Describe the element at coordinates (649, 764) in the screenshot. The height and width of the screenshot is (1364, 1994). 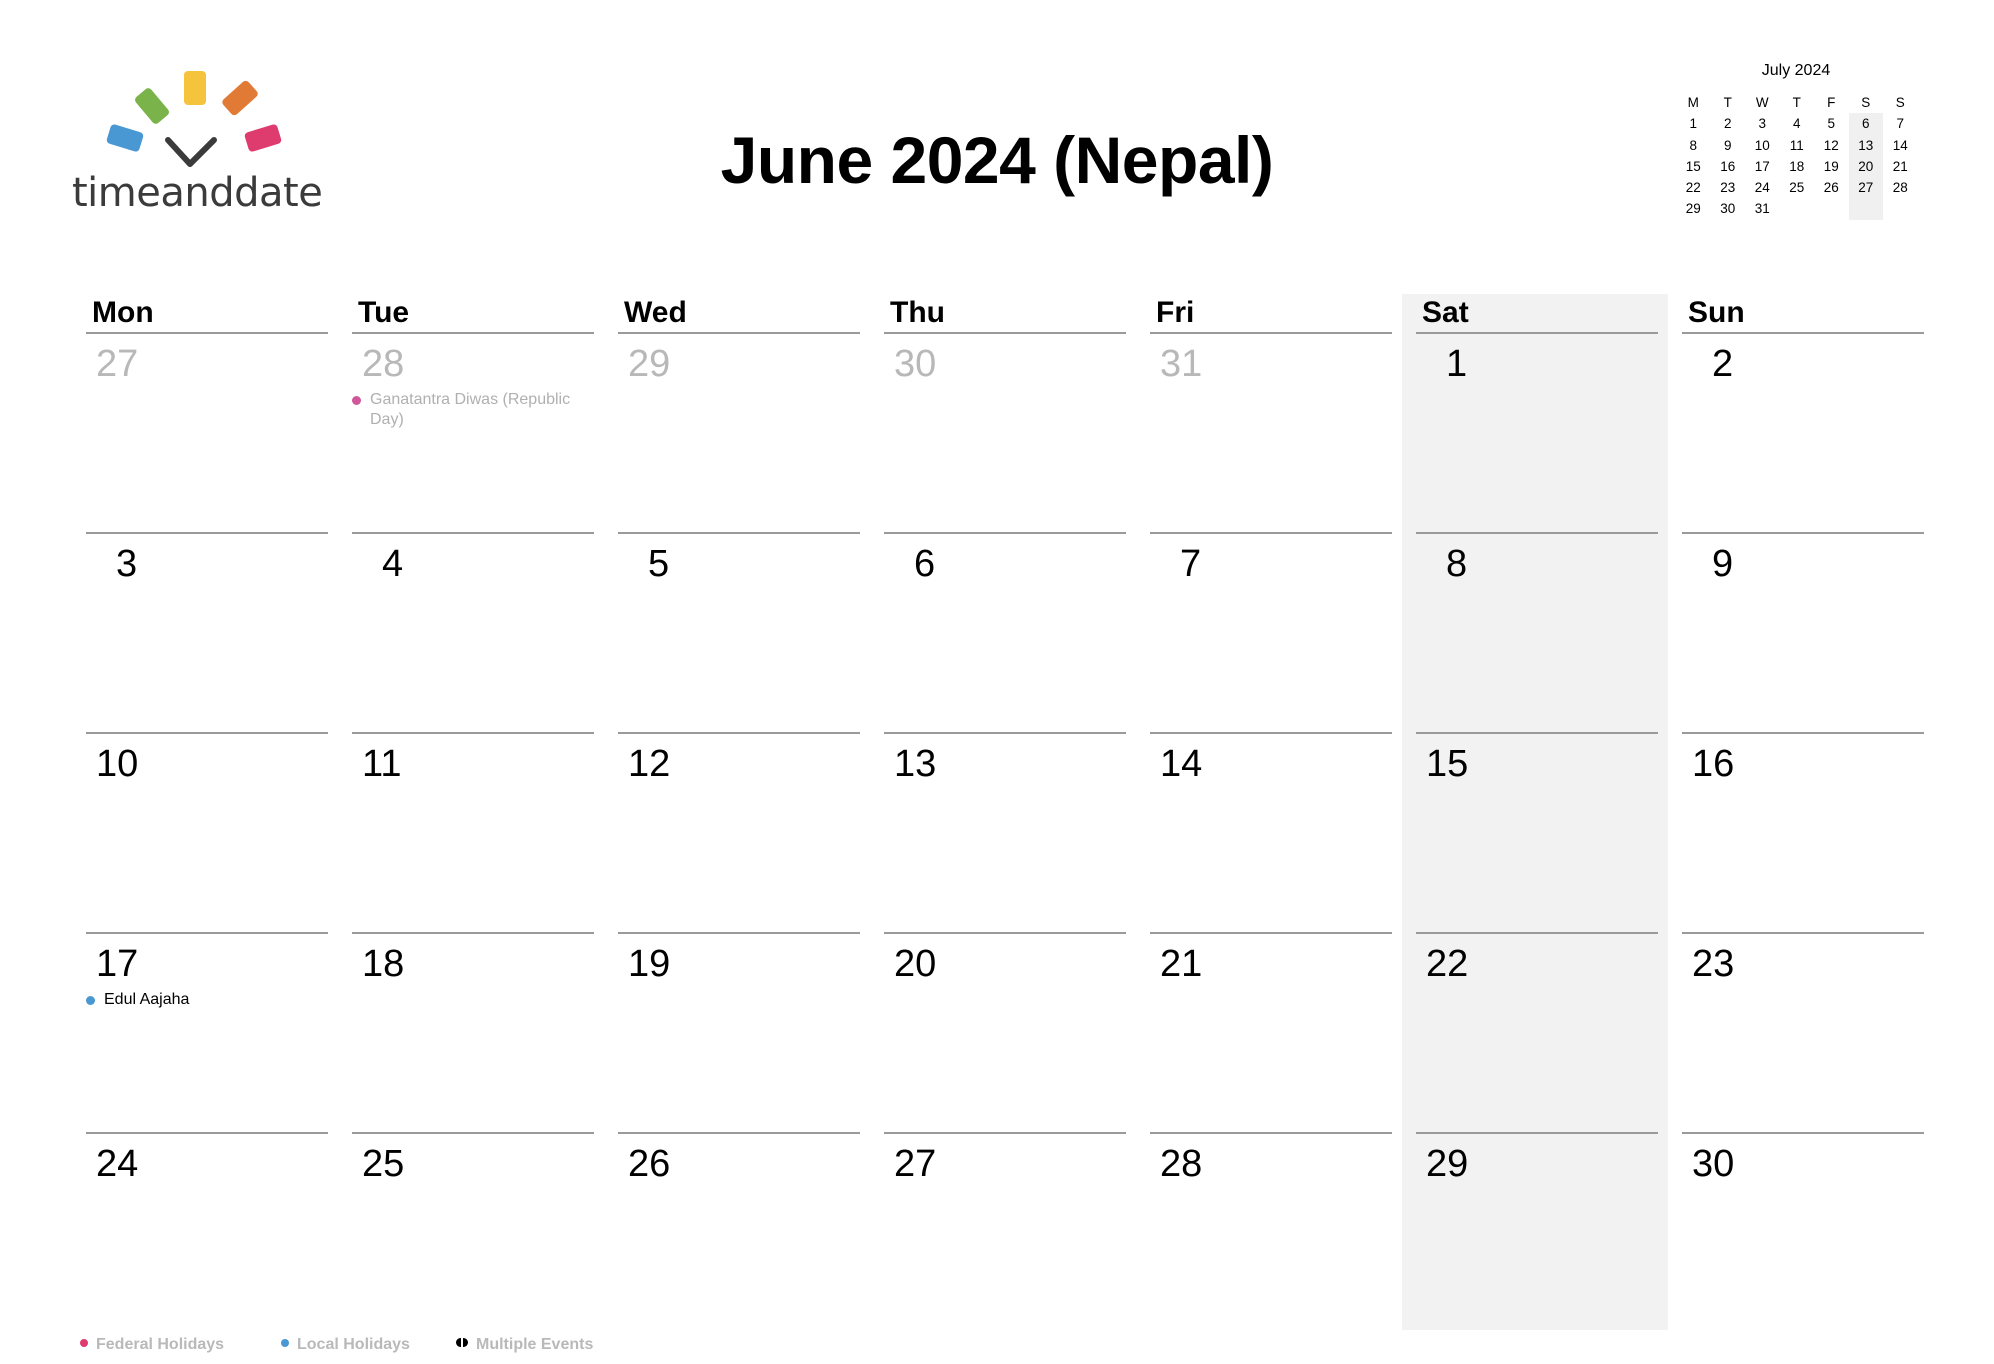
I see `day-number: 12` at that location.